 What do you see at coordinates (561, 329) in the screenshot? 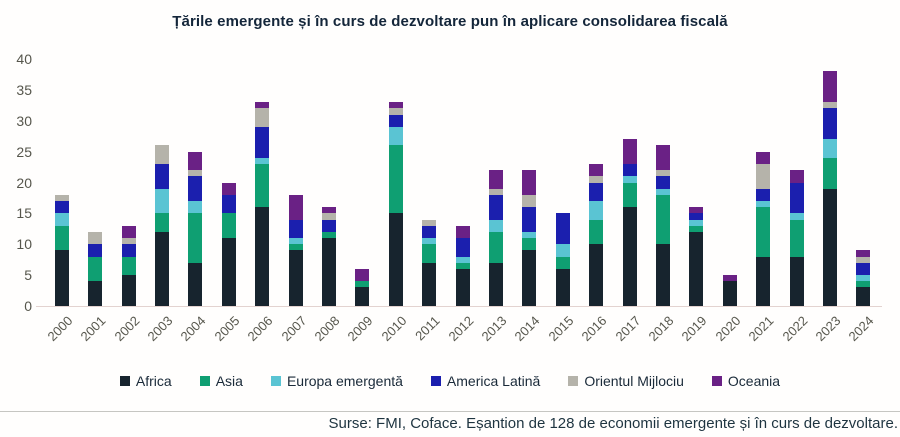
I see `x-tick-label: 2015` at bounding box center [561, 329].